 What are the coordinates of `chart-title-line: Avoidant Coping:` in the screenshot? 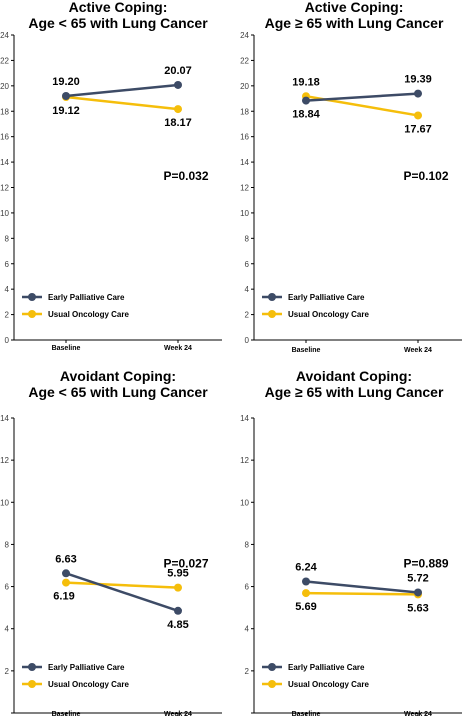 It's located at (118, 376).